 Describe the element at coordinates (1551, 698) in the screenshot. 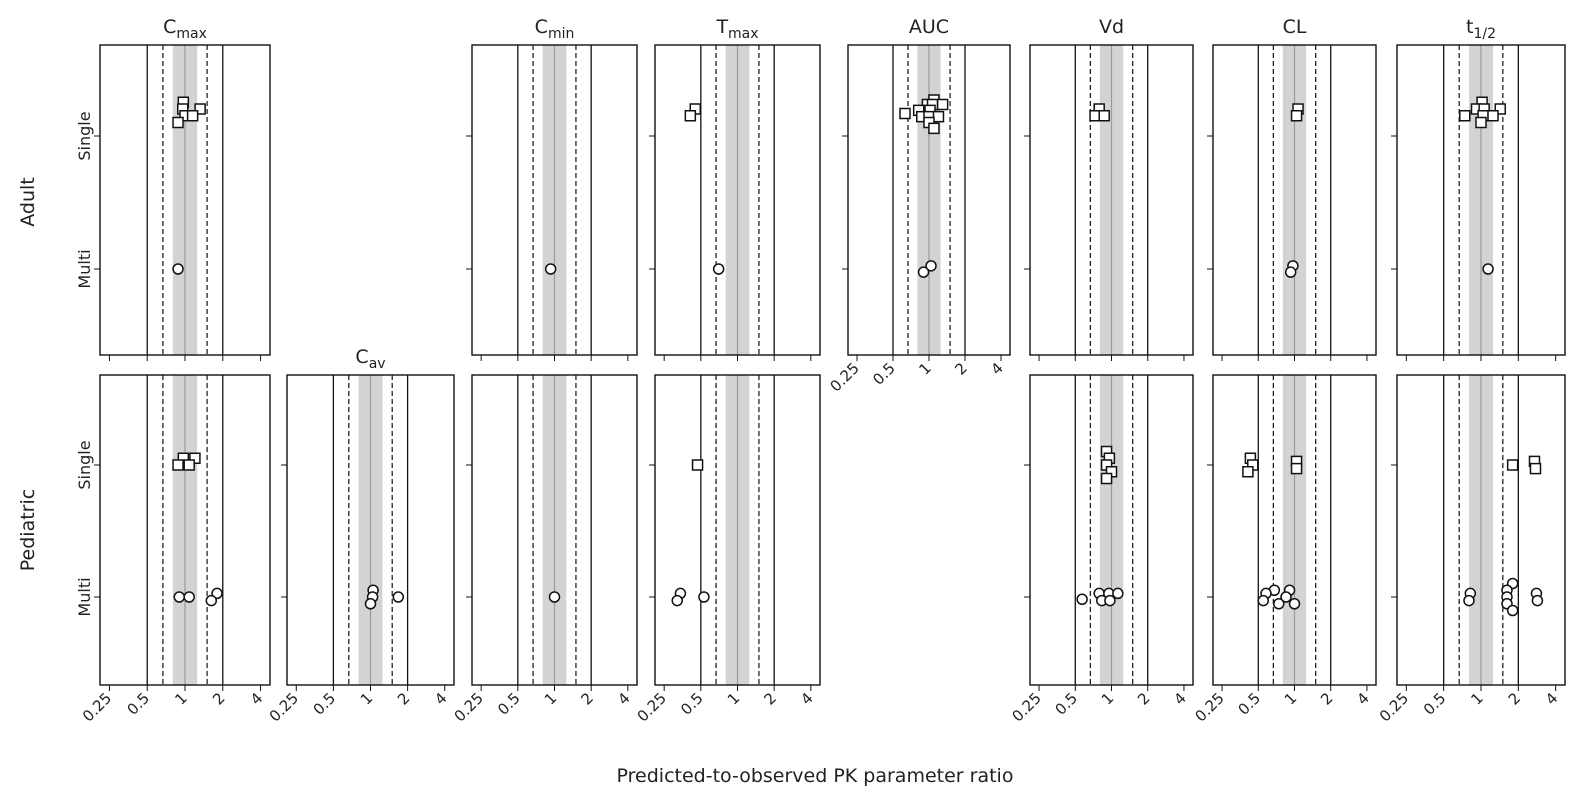

I see `tick-label-t1-2-pediatric-4: 4` at that location.